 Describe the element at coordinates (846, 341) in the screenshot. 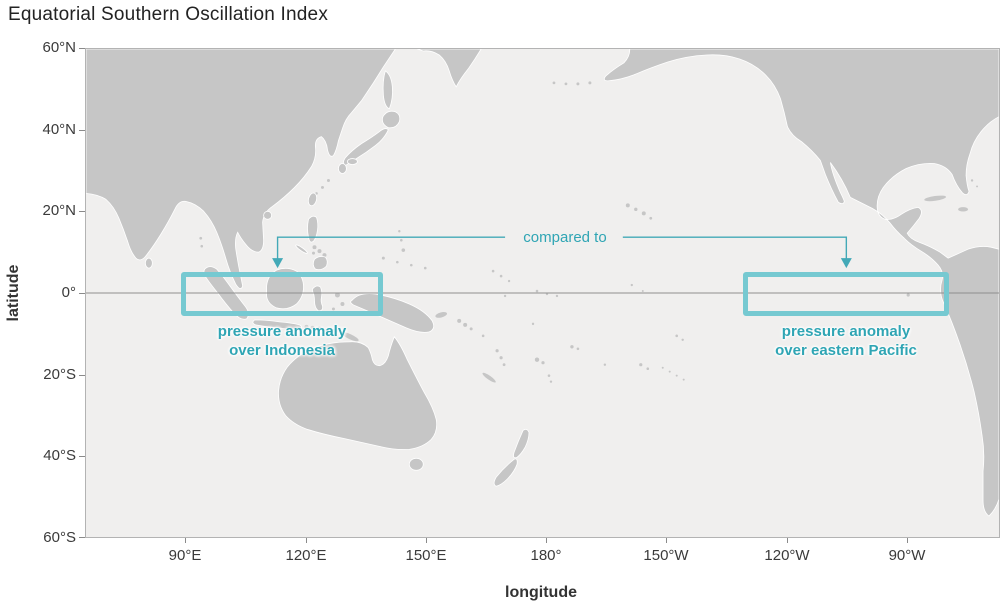

I see `eastern-pacific-box-label: pressure anomaly over eastern Pacific` at that location.